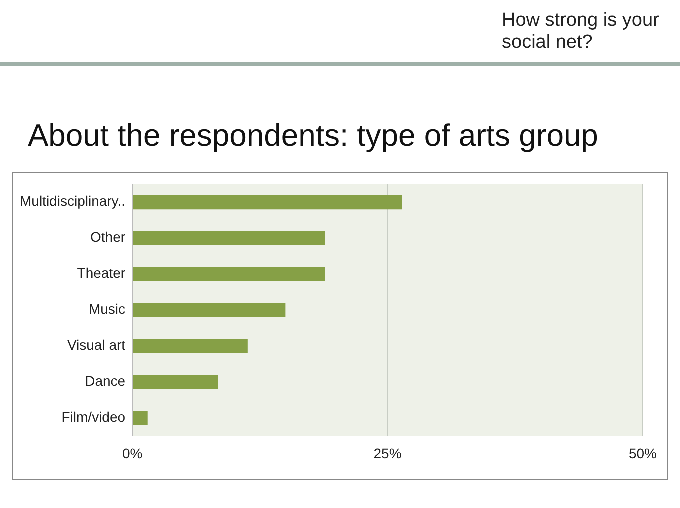  I want to click on x-tick-label: 25%, so click(388, 453).